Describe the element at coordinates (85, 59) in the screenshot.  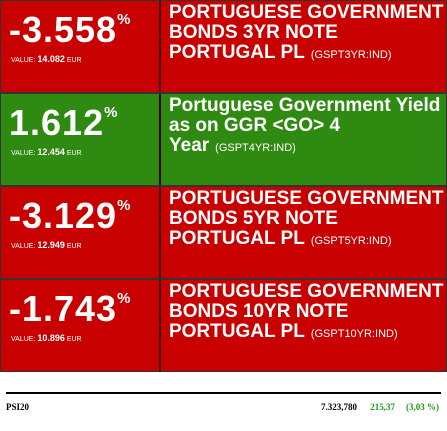
I see `value-line: VALUE: 14.082 EUR` at that location.